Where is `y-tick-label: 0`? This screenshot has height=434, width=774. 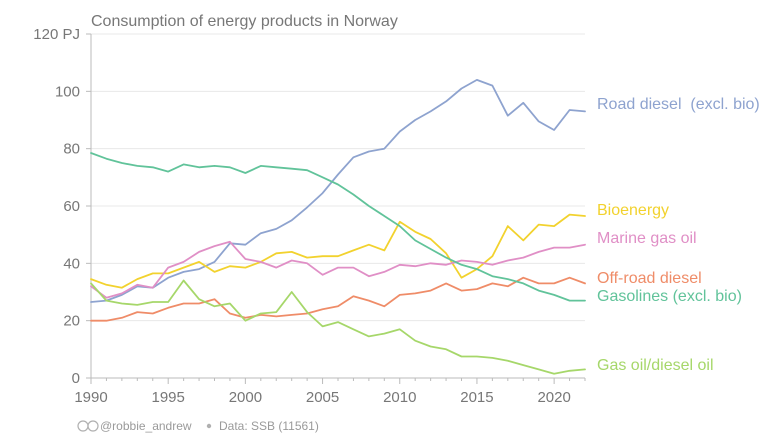
y-tick-label: 0 is located at coordinates (76, 378).